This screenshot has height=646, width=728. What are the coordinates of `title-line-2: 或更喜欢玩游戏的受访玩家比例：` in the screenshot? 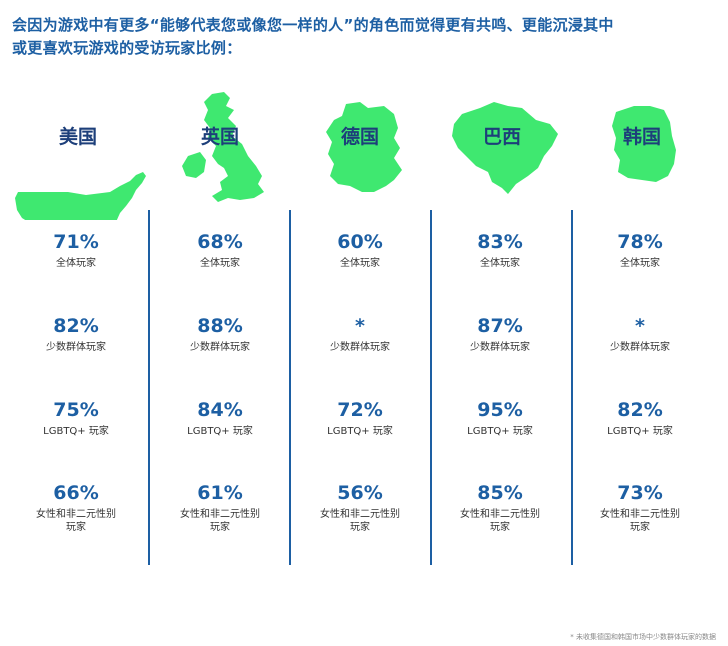 It's located at (127, 48).